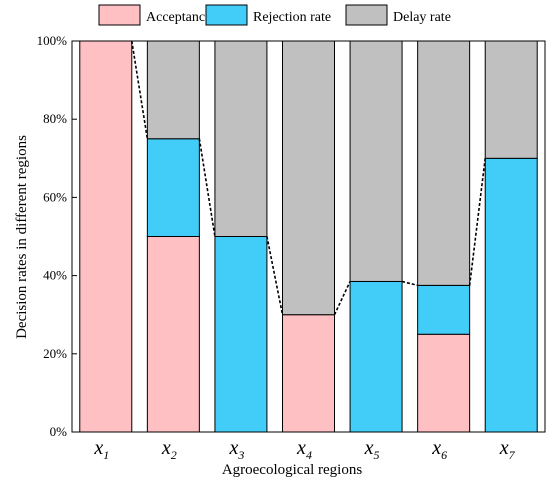 The image size is (550, 494). Describe the element at coordinates (439, 449) in the screenshot. I see `x-tick-label: x6` at that location.